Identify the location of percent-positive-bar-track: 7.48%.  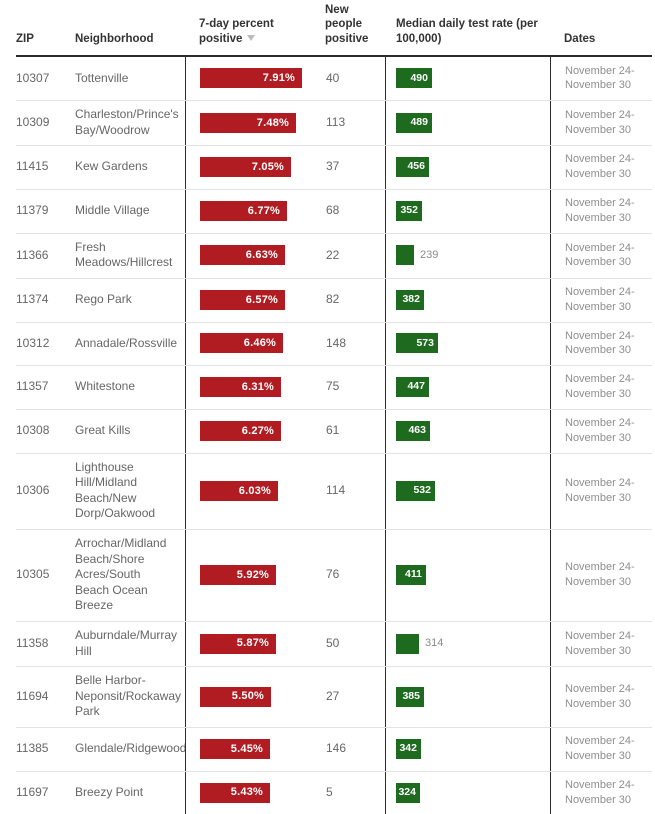
(263, 123).